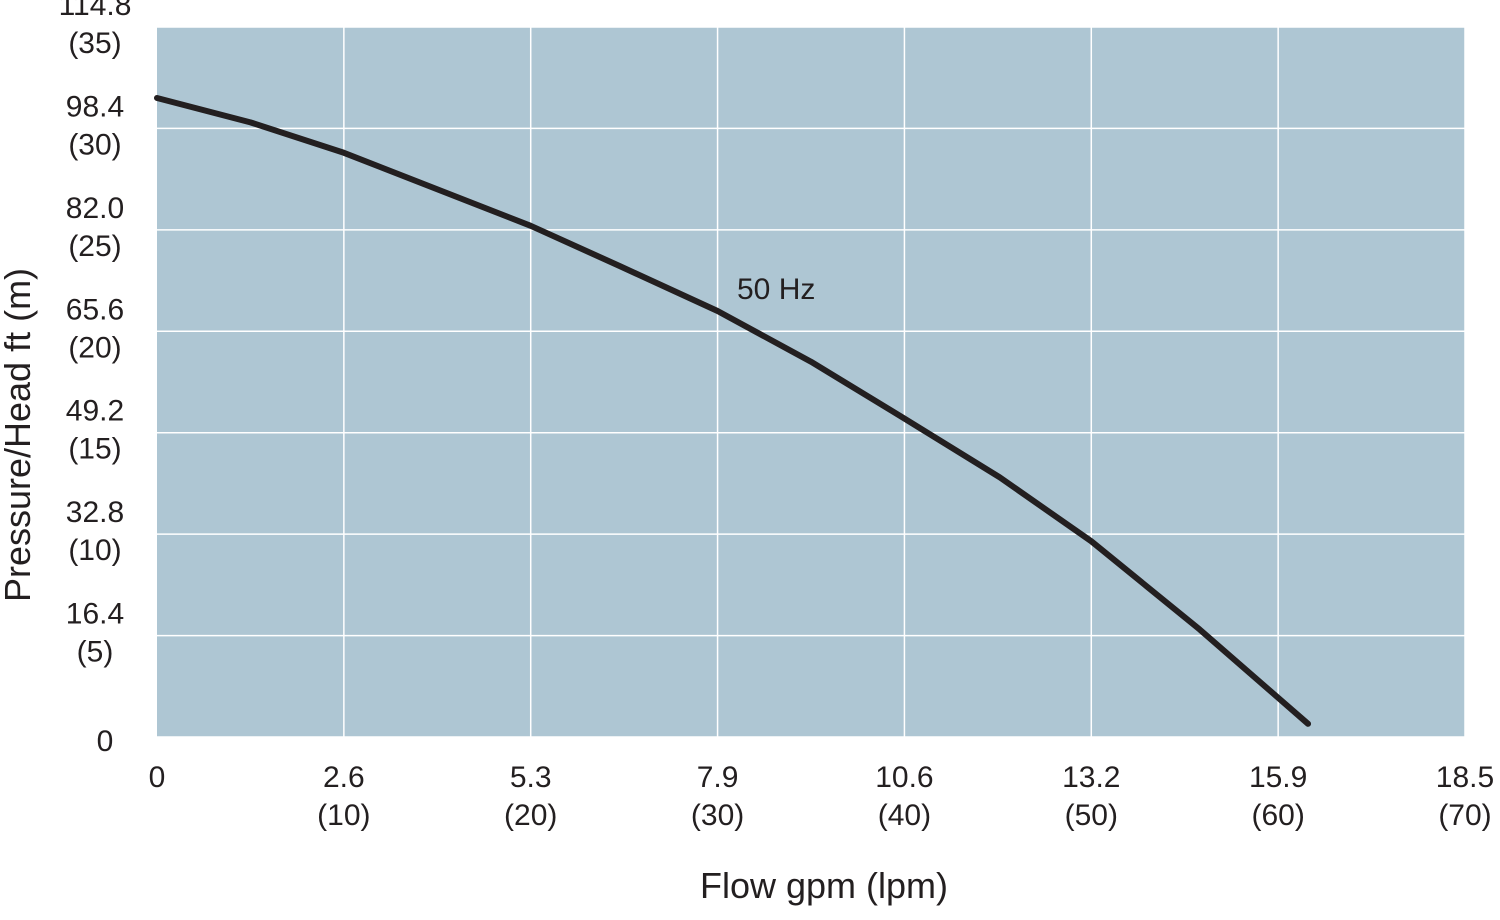 This screenshot has height=920, width=1500. I want to click on y-tick-label: 98.4 (30), so click(95, 125).